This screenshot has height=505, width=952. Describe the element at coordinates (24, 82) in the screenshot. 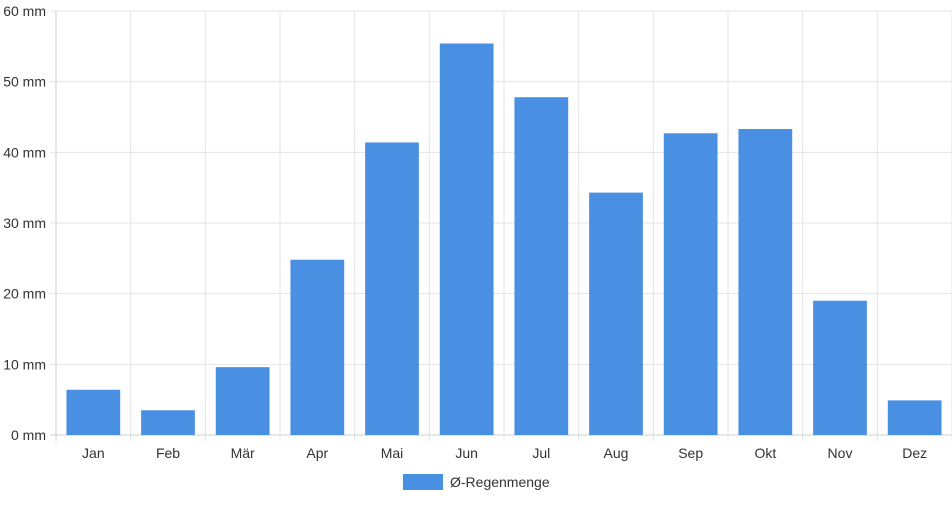

I see `y-tick-label: 50 mm` at that location.